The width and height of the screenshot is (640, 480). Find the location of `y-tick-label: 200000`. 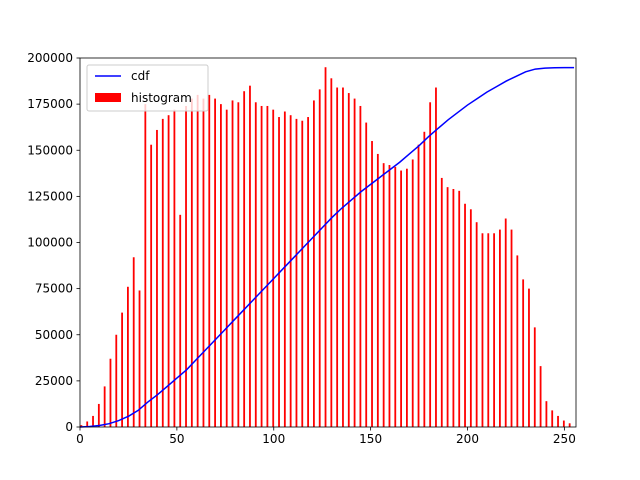

y-tick-label: 200000 is located at coordinates (50, 58).